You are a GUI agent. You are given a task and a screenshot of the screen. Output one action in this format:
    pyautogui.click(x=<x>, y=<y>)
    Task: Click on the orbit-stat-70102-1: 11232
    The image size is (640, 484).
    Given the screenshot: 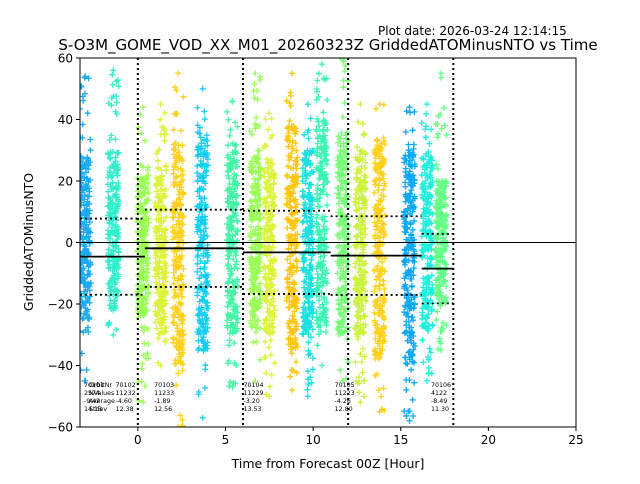 What is the action you would take?
    pyautogui.click(x=126, y=393)
    